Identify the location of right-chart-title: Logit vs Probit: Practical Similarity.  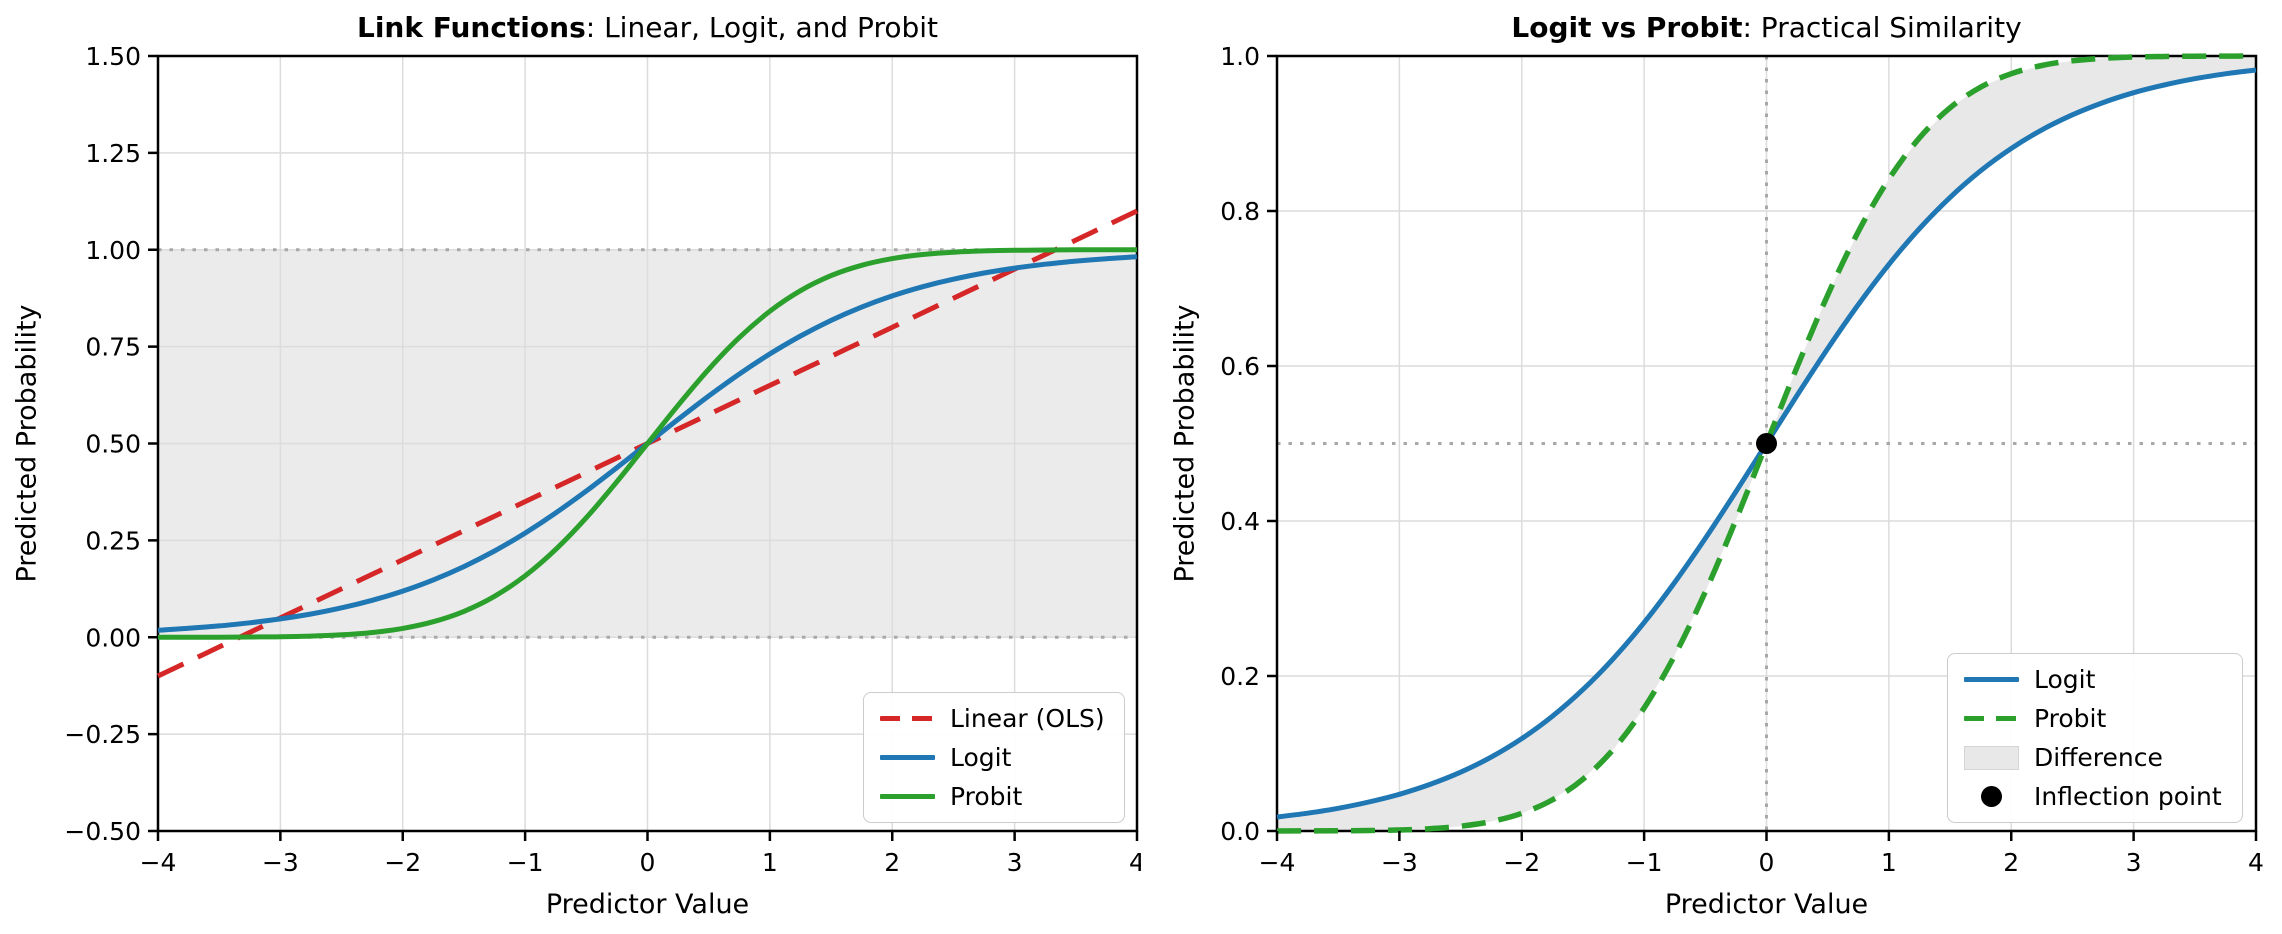
(1766, 27).